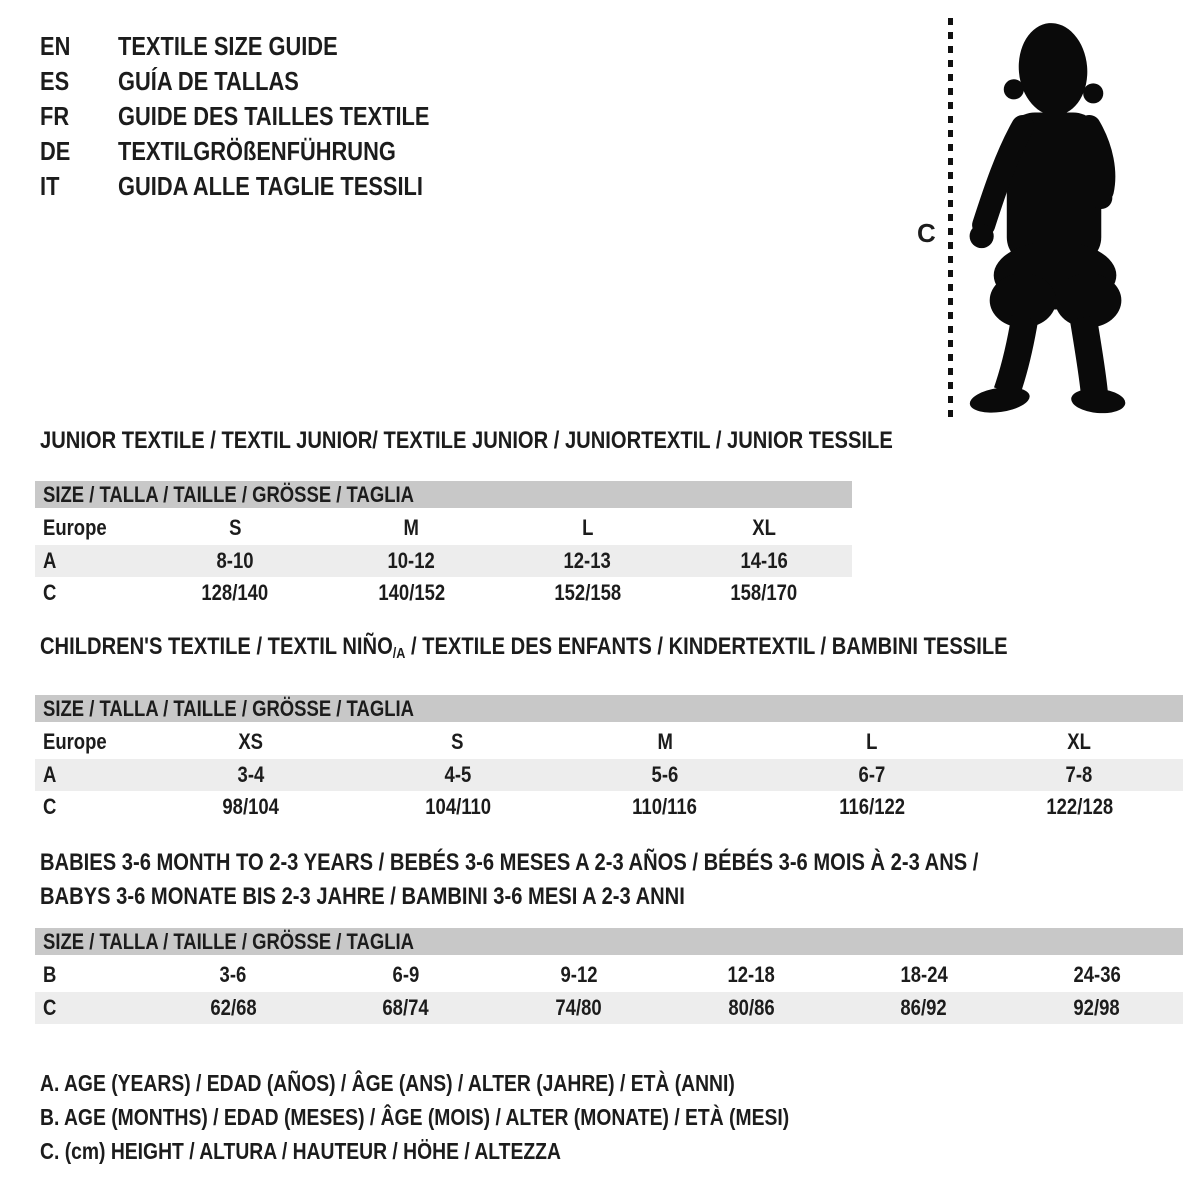 The width and height of the screenshot is (1200, 1200). I want to click on table-cell-text: 3-6, so click(233, 974).